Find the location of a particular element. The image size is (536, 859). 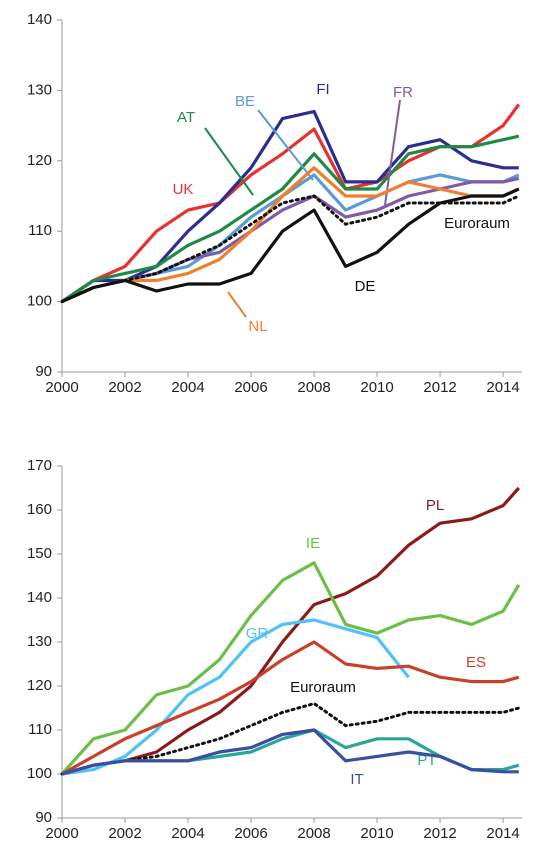

series-label: BE is located at coordinates (245, 101).